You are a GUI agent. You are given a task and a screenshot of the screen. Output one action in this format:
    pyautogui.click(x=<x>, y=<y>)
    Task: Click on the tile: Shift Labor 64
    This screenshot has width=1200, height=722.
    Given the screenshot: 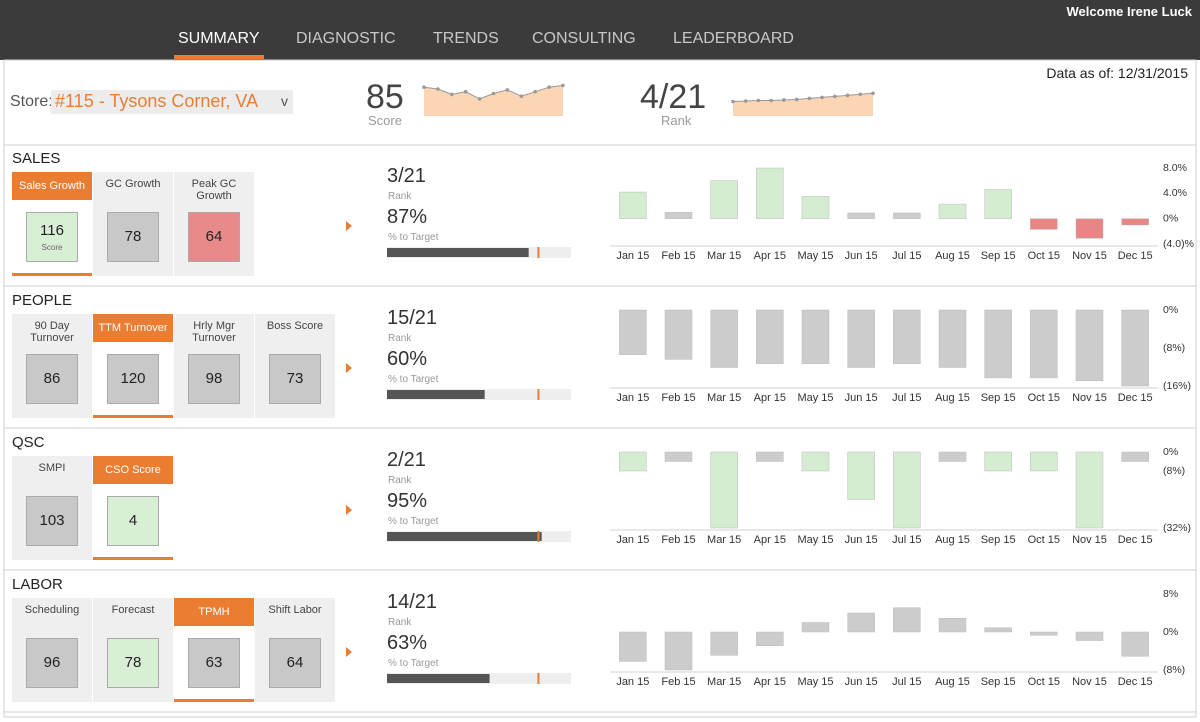 What is the action you would take?
    pyautogui.click(x=295, y=650)
    